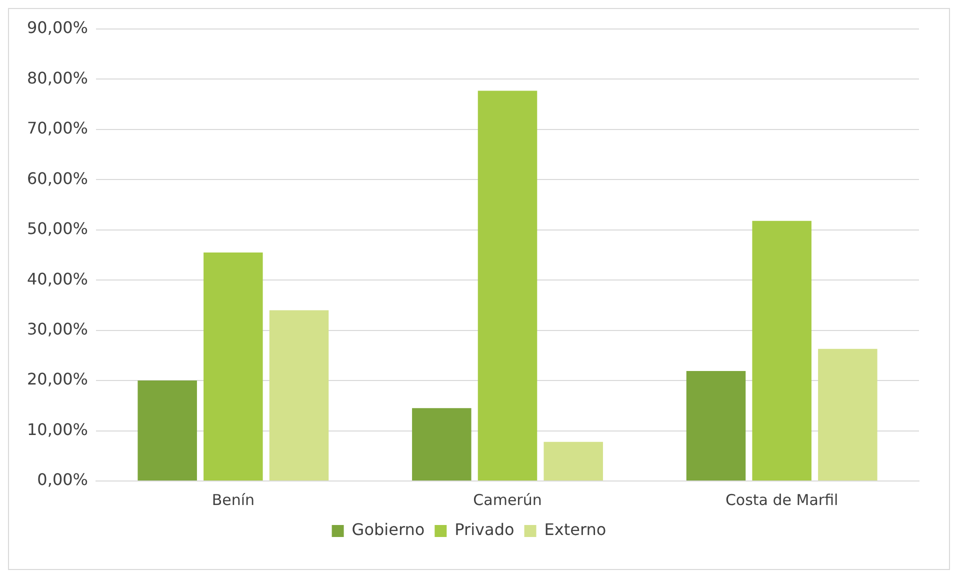 Image resolution: width=959 pixels, height=578 pixels. I want to click on y-tick-label: 40,00%, so click(57, 278).